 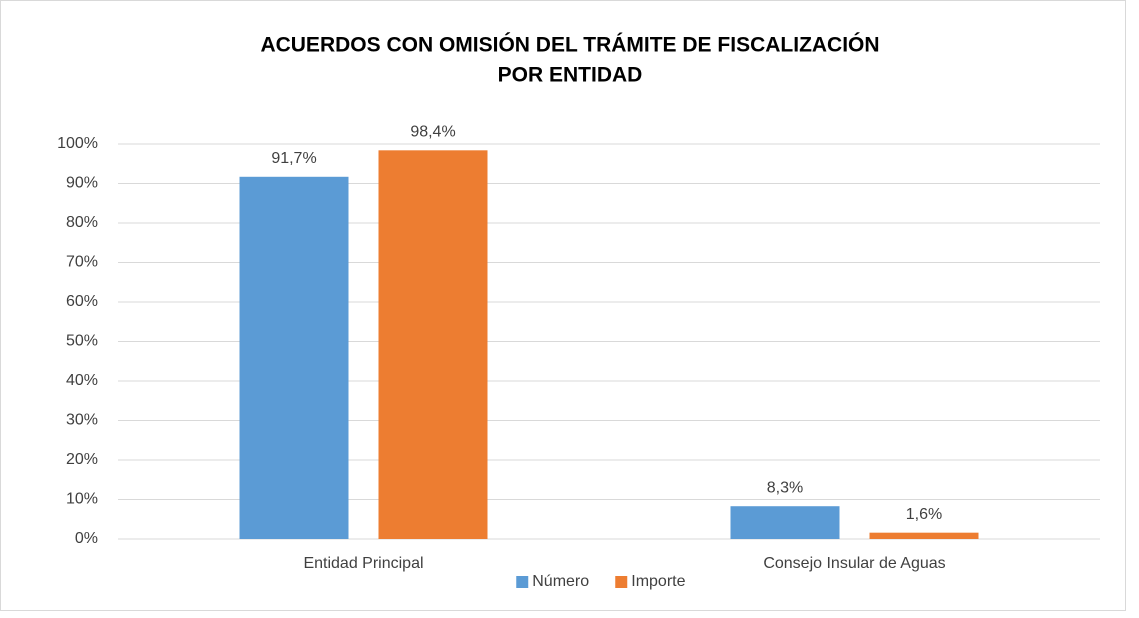 I want to click on legend-label: Número, so click(x=560, y=581).